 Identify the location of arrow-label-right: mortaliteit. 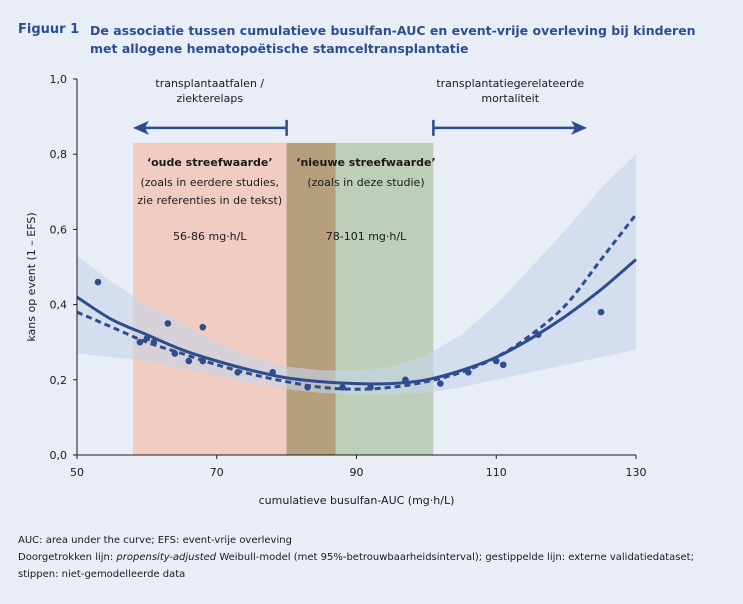
(510, 98).